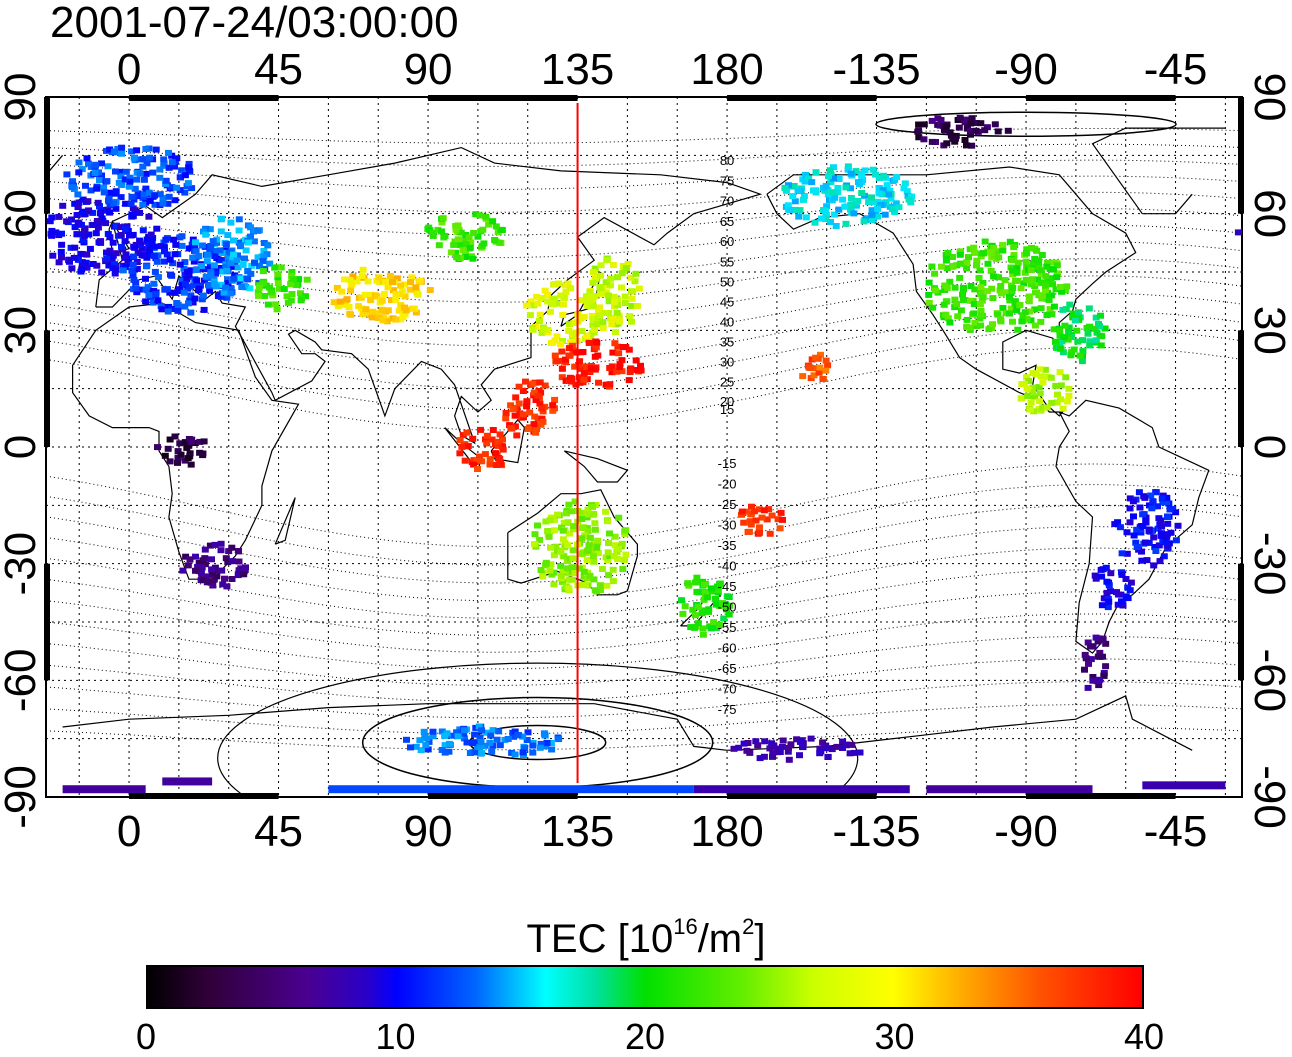 The width and height of the screenshot is (1292, 1057). What do you see at coordinates (204, 98) in the screenshot?
I see `frame-tick-top` at bounding box center [204, 98].